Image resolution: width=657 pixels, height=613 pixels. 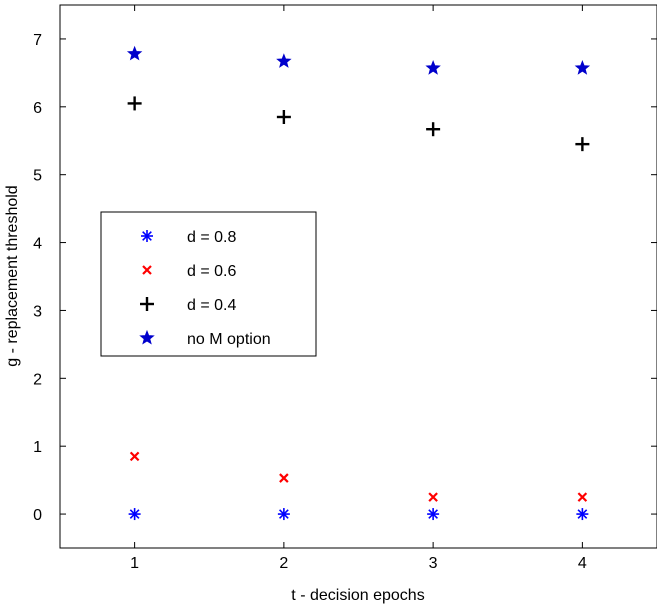 I want to click on x-tick-label: 3, so click(x=433, y=563).